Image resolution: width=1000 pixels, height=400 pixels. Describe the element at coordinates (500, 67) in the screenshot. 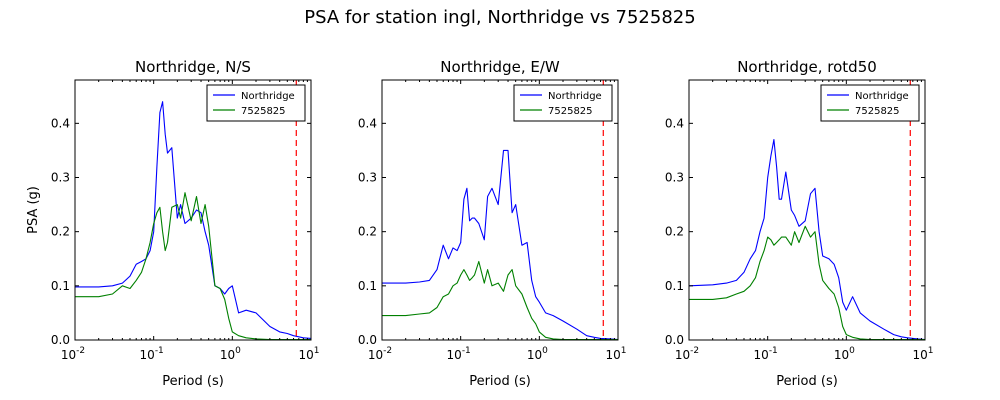

I see `subplot-title: Northridge, E/W` at that location.